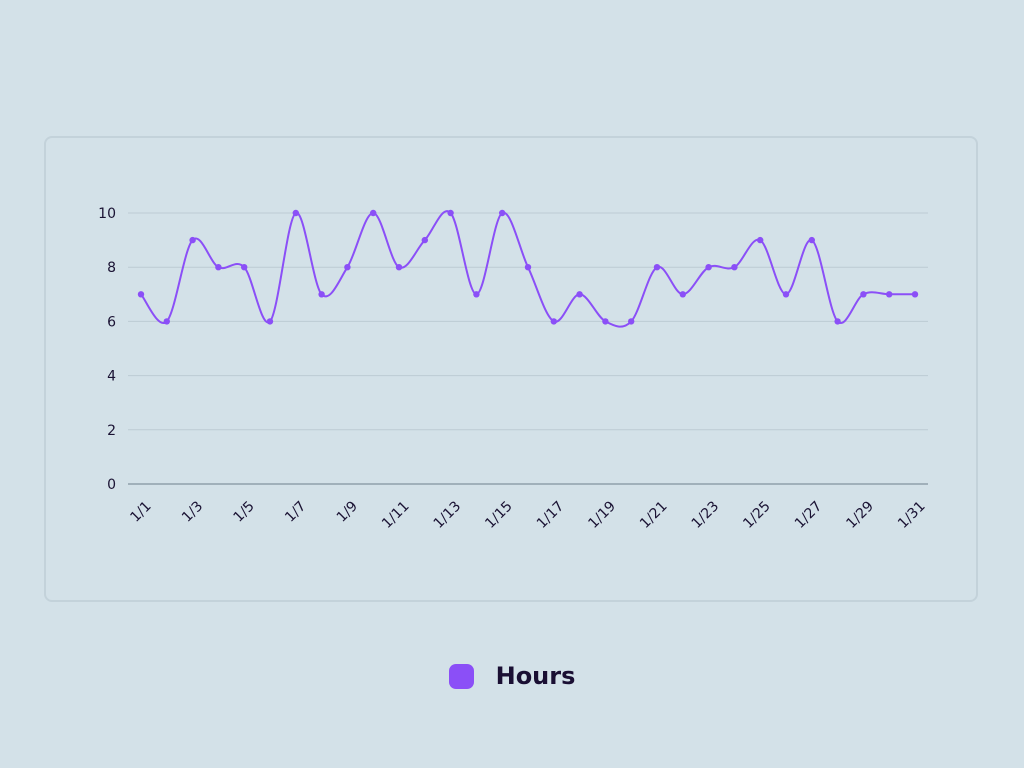 The image size is (1024, 768). What do you see at coordinates (140, 511) in the screenshot?
I see `x-tick-label: 1/1` at bounding box center [140, 511].